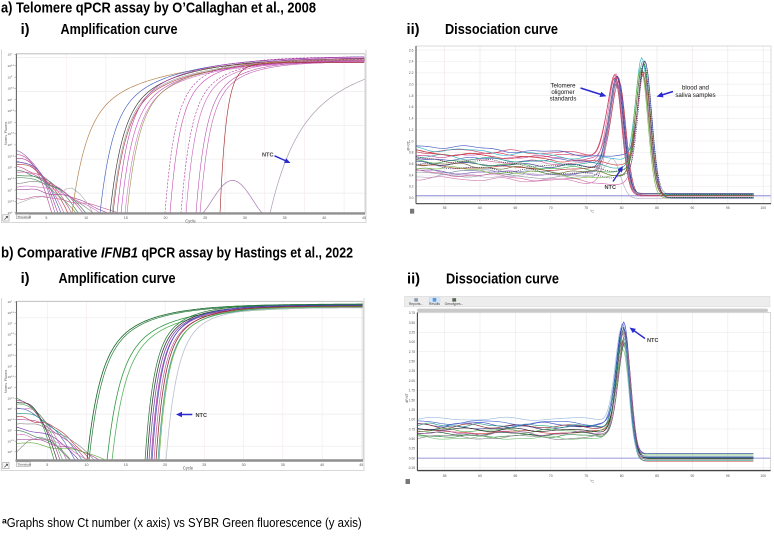  I want to click on svg-text: 90, so click(693, 476).